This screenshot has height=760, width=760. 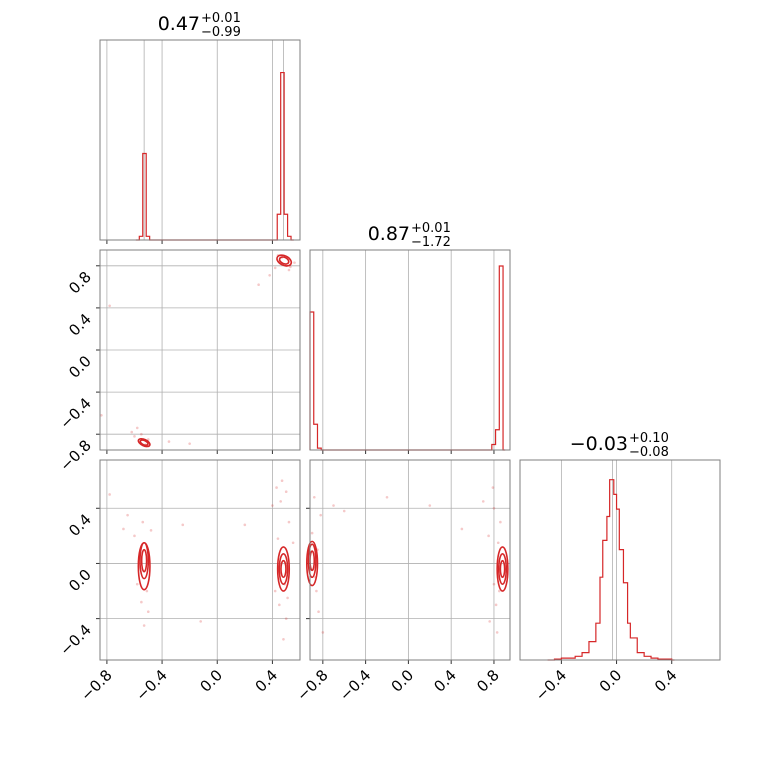 What do you see at coordinates (221, 18) in the screenshot?
I see `title-p1-plus: +0.01` at bounding box center [221, 18].